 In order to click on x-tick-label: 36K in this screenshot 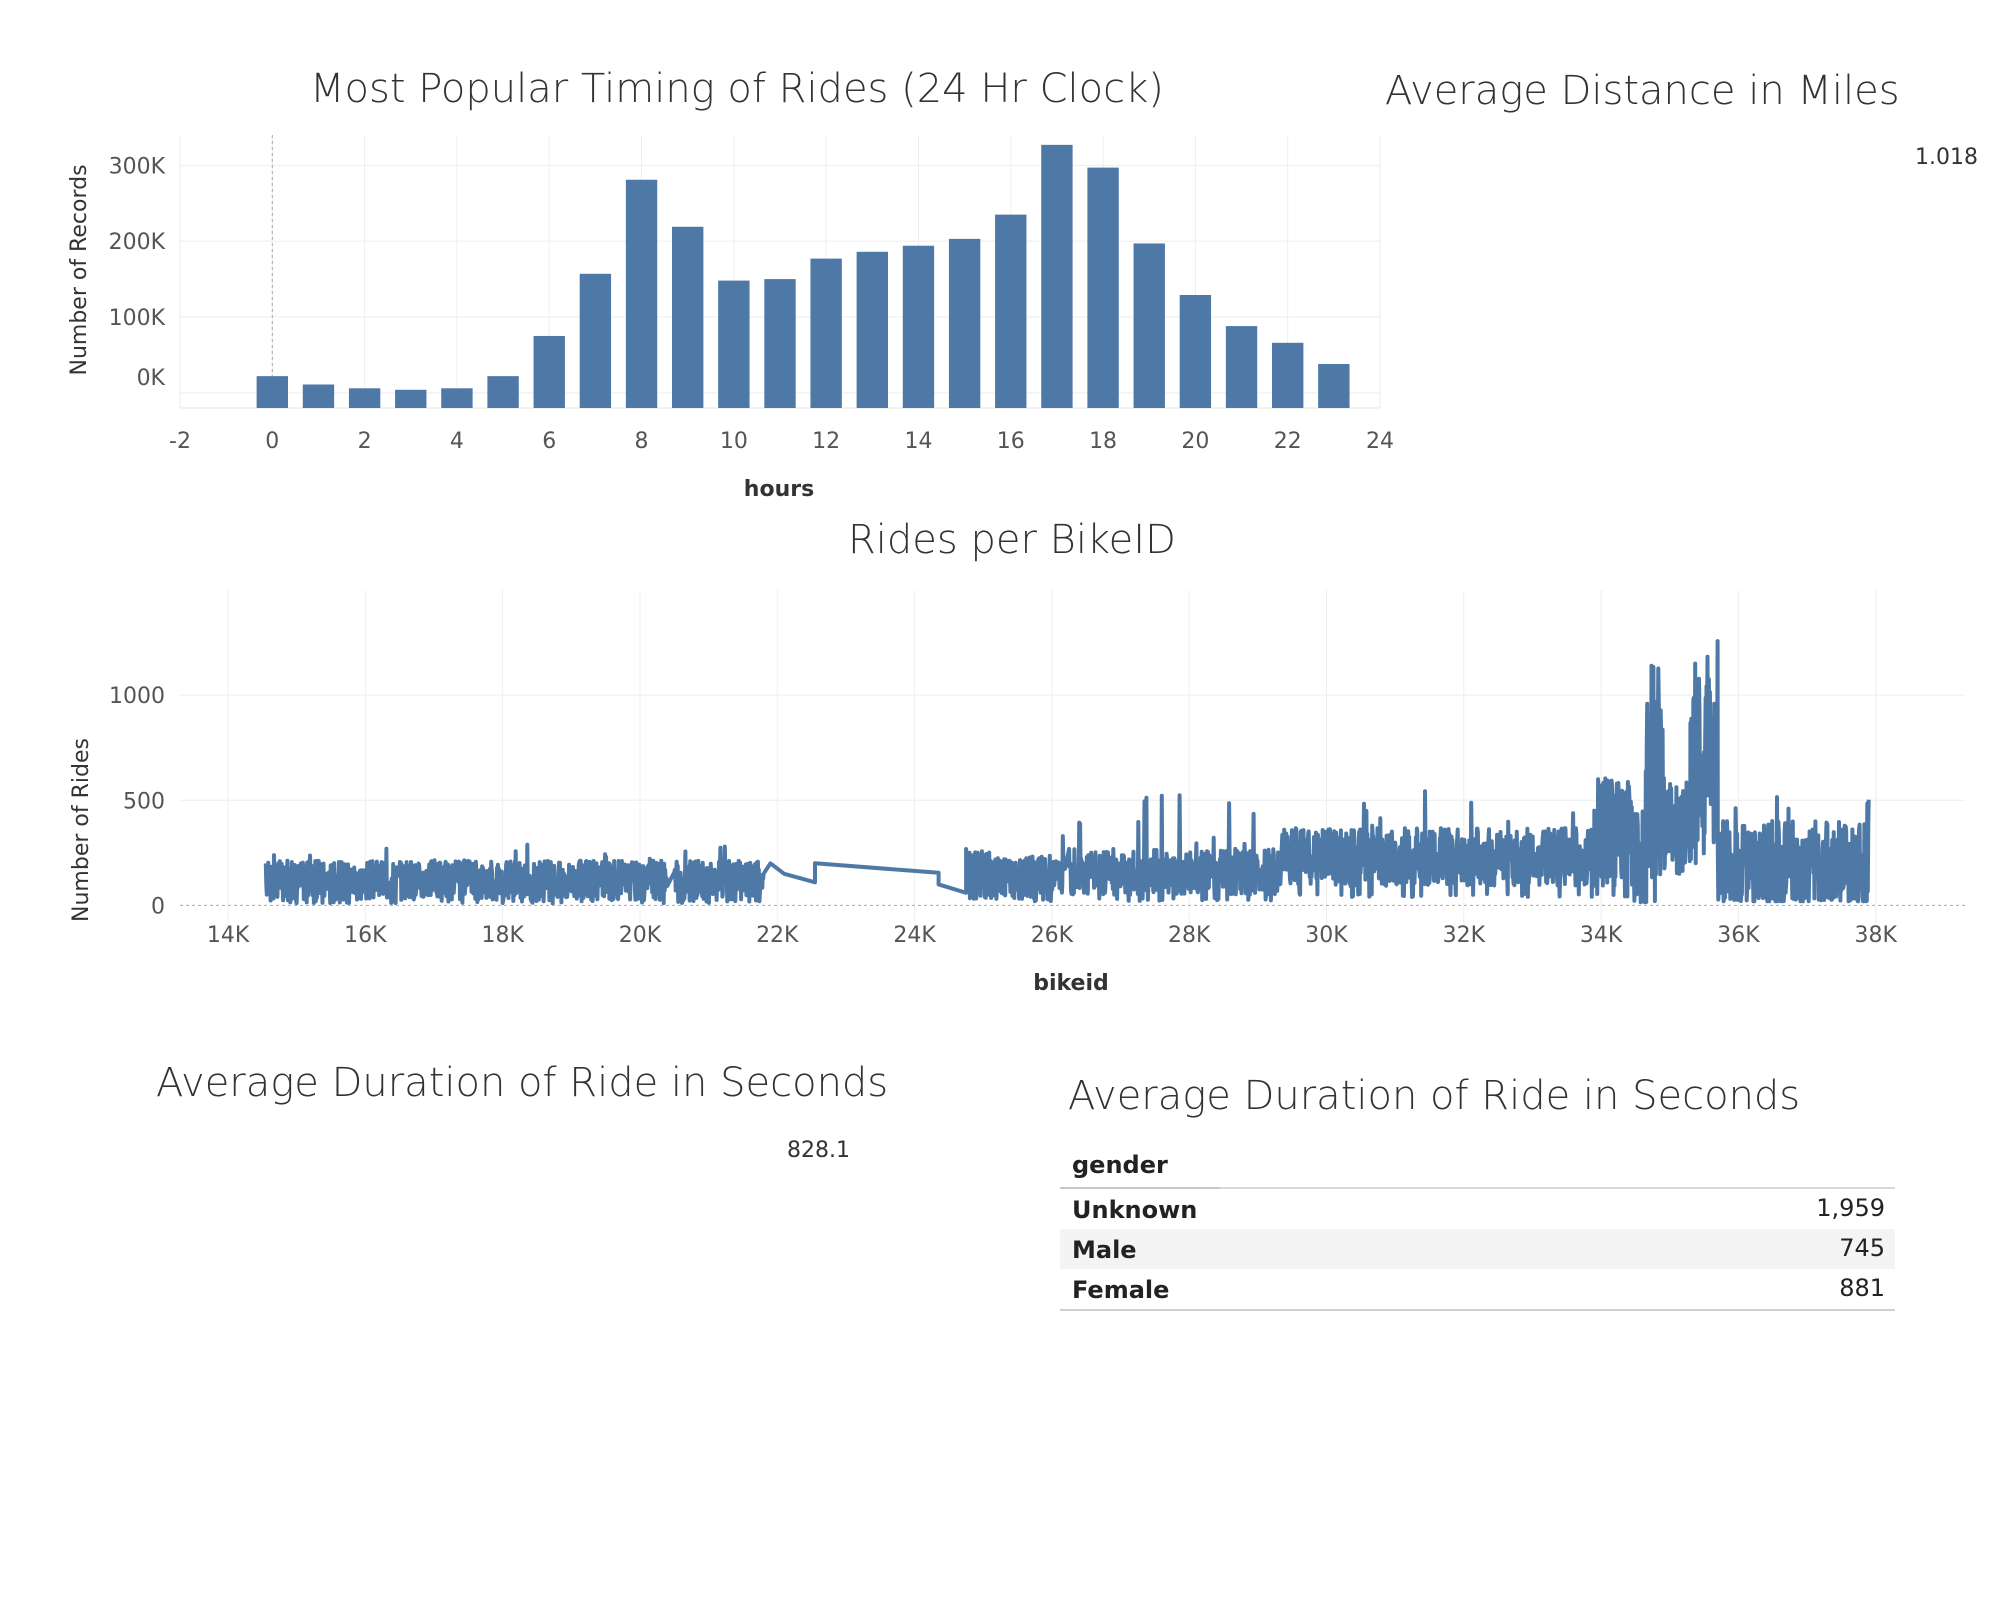, I will do `click(1738, 935)`.